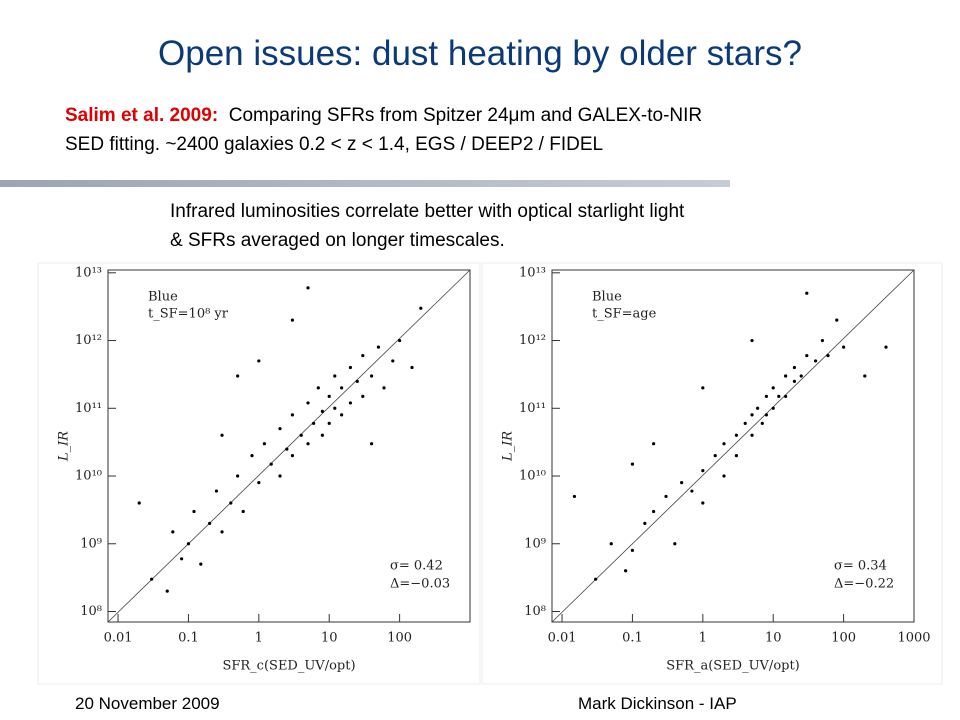 The width and height of the screenshot is (960, 720). What do you see at coordinates (64, 446) in the screenshot?
I see `y-axis-label: L_IR` at bounding box center [64, 446].